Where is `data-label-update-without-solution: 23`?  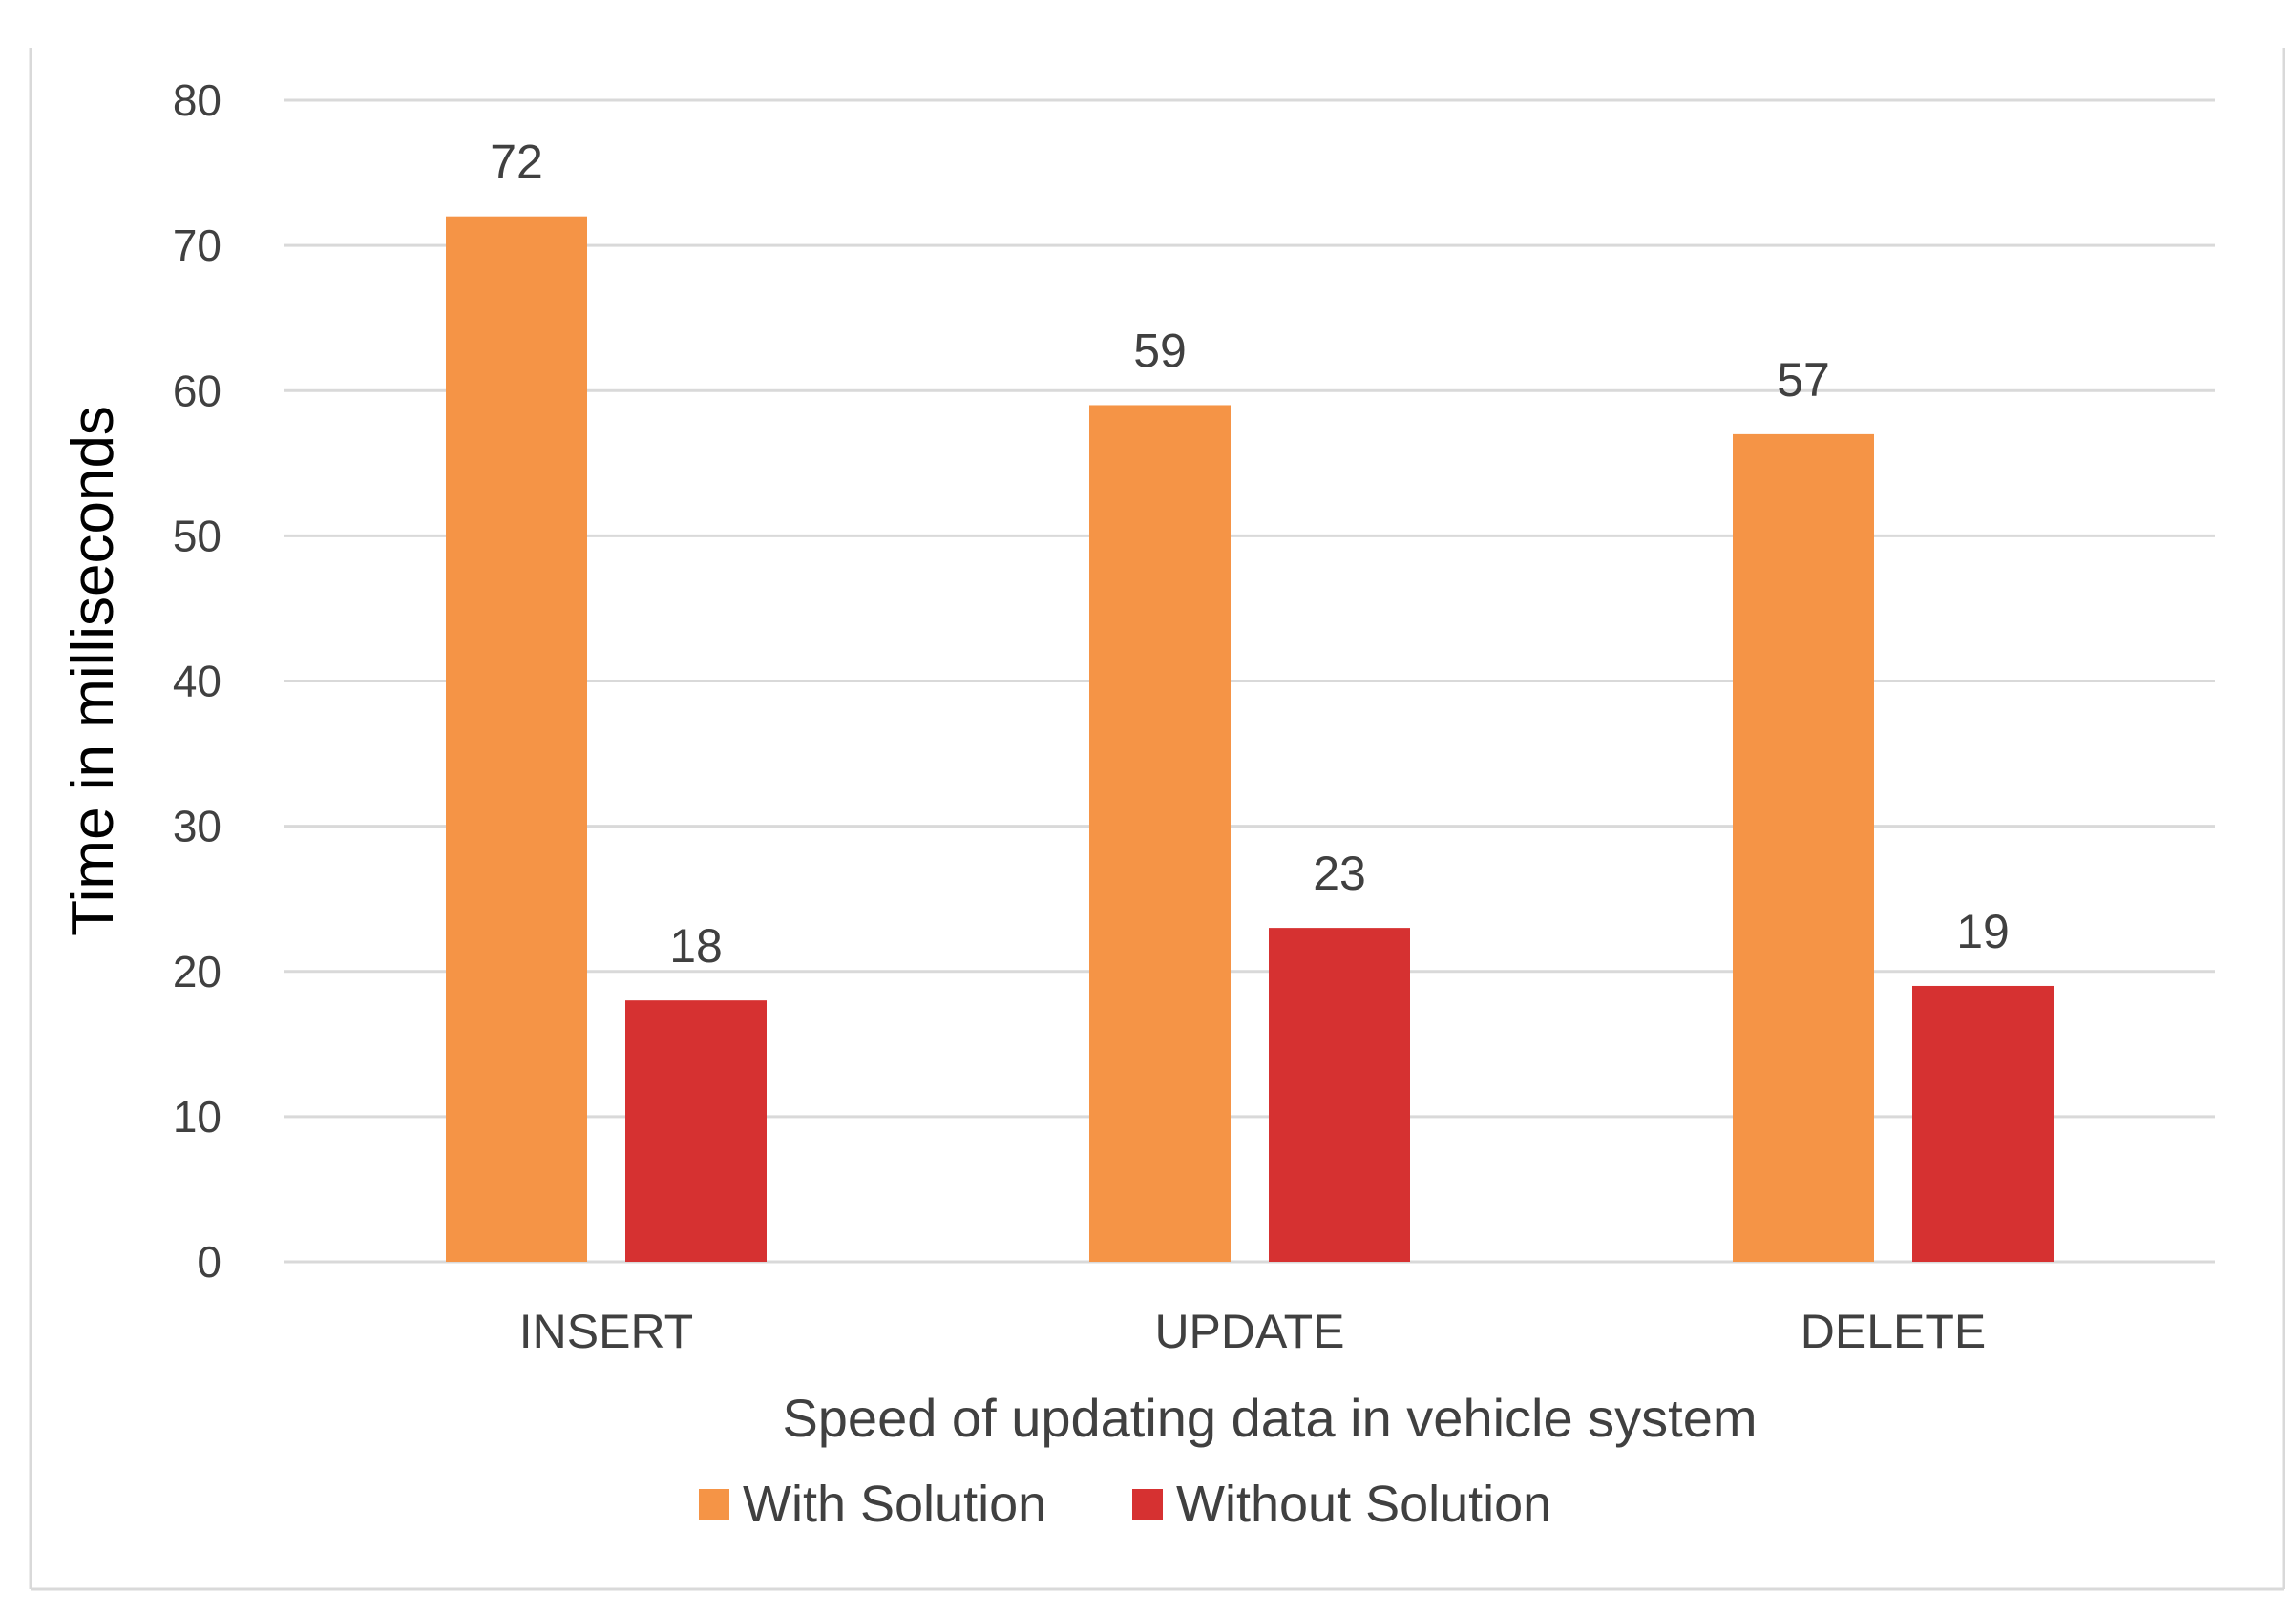
data-label-update-without-solution: 23 is located at coordinates (1340, 873).